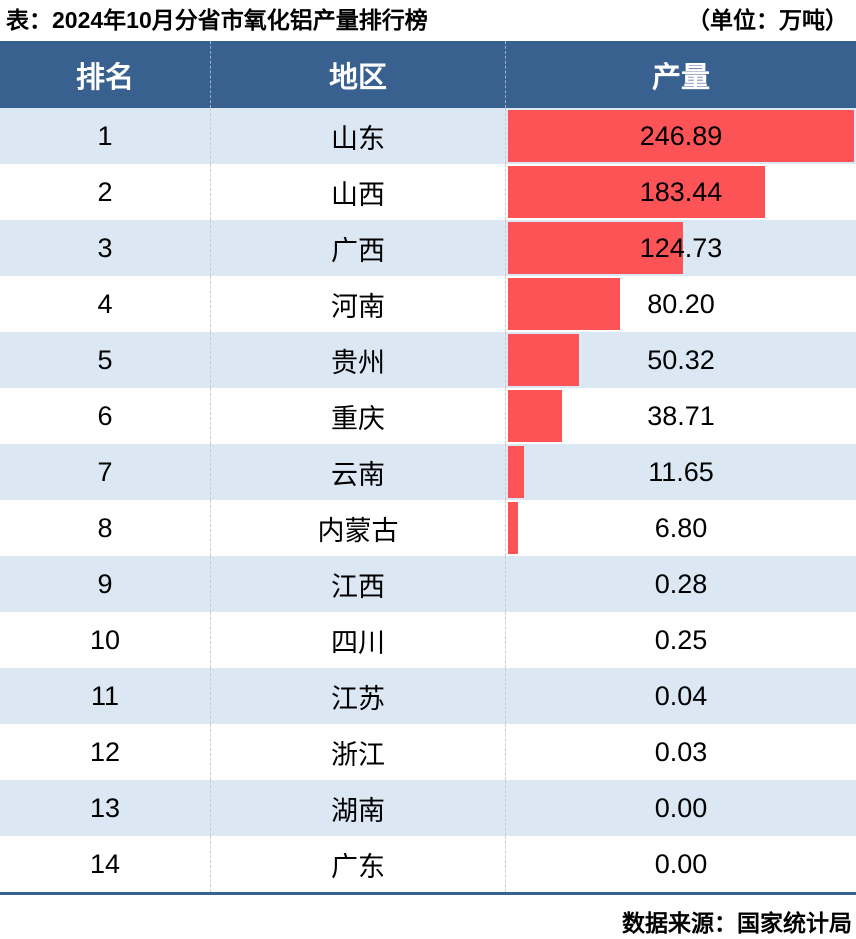 The height and width of the screenshot is (939, 856). I want to click on production-value: 0.28, so click(681, 583).